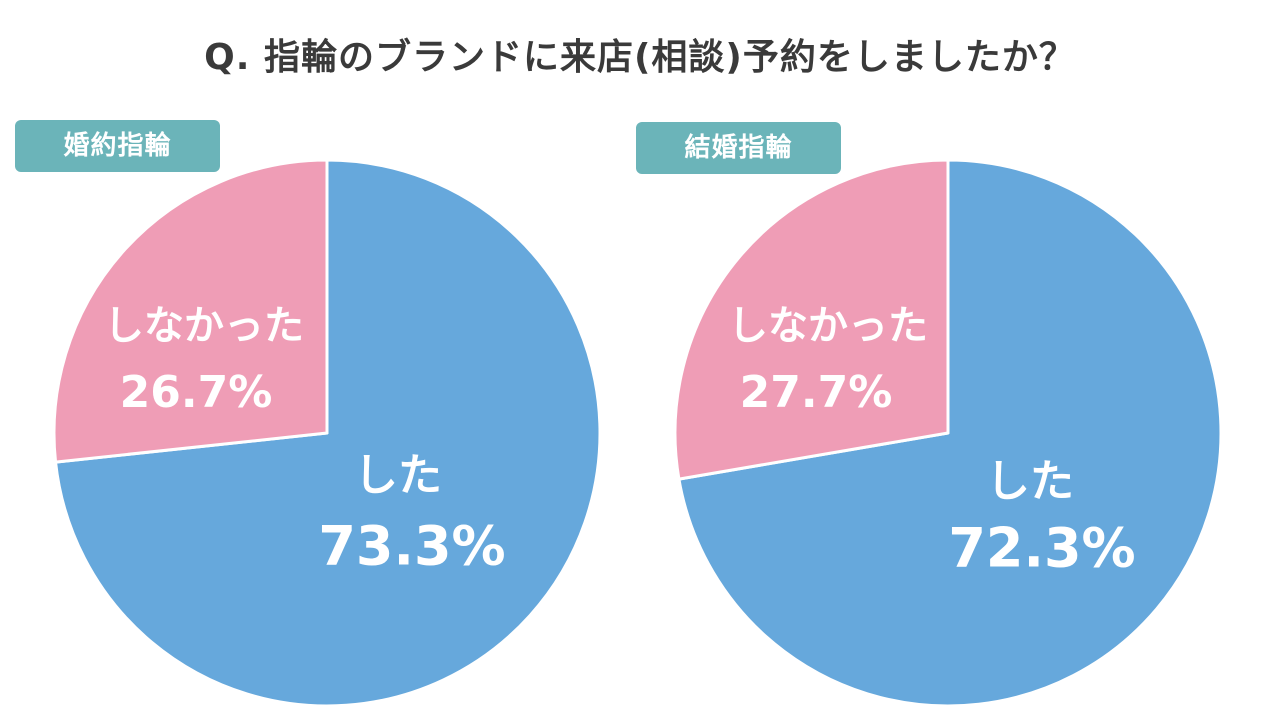  What do you see at coordinates (640, 57) in the screenshot?
I see `chart-title: Q. 指輪のブランドに来店(相談)予約をしましたか？` at bounding box center [640, 57].